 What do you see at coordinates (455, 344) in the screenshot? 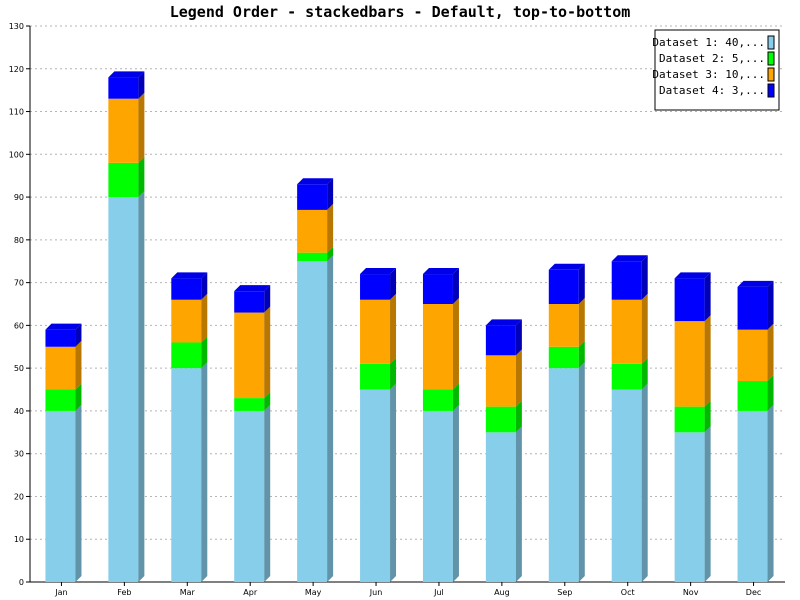
I see `bar-jul-dataset-3-side` at bounding box center [455, 344].